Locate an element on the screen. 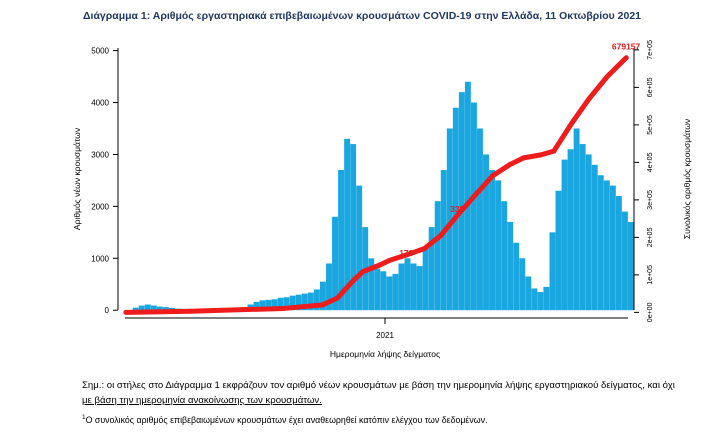  cumulative-data-label: 339 is located at coordinates (457, 209).